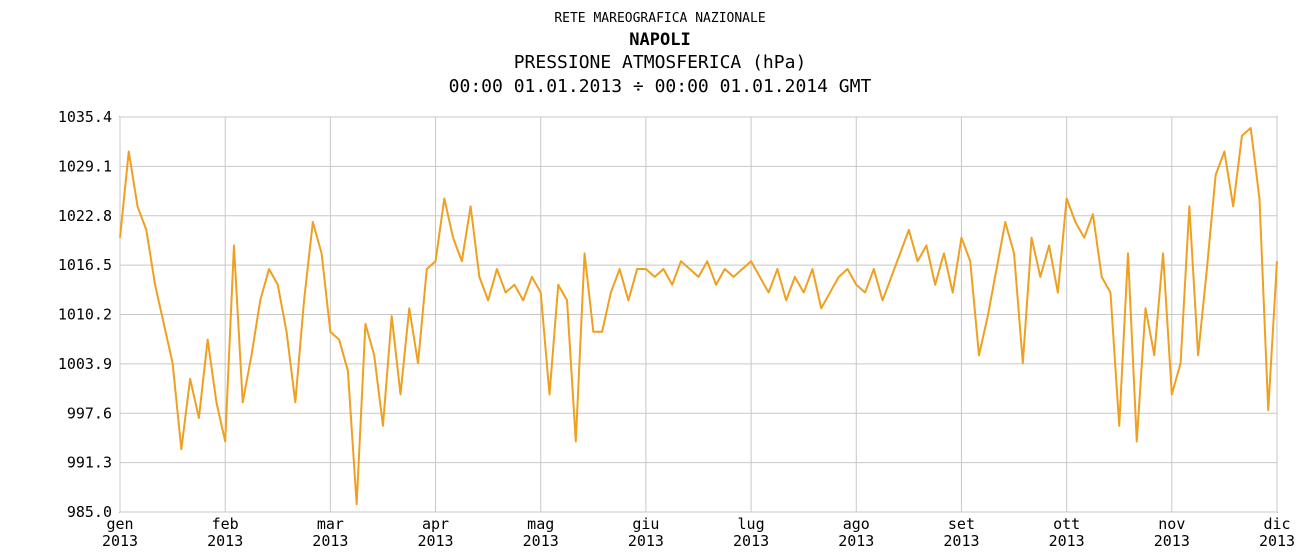 The image size is (1305, 560). Describe the element at coordinates (660, 62) in the screenshot. I see `chart-subtitle: PRESSIONE ATMOSFERICA (hPa)` at that location.